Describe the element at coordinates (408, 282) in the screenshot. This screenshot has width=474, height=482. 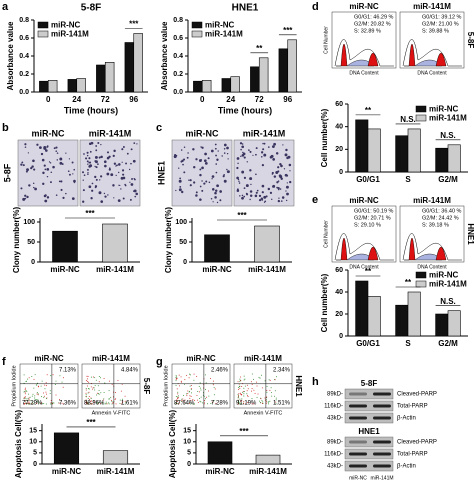
I see `significance-label: **` at that location.